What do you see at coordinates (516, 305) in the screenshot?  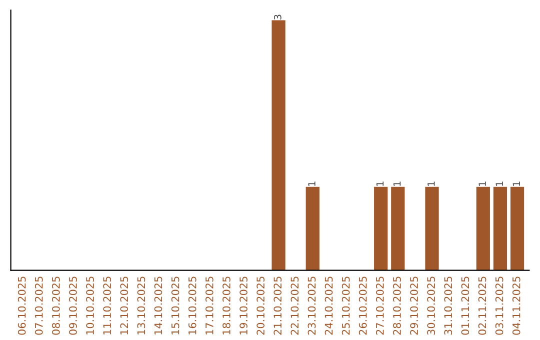 I see `x-tick-label: 04.11.2025` at bounding box center [516, 305].